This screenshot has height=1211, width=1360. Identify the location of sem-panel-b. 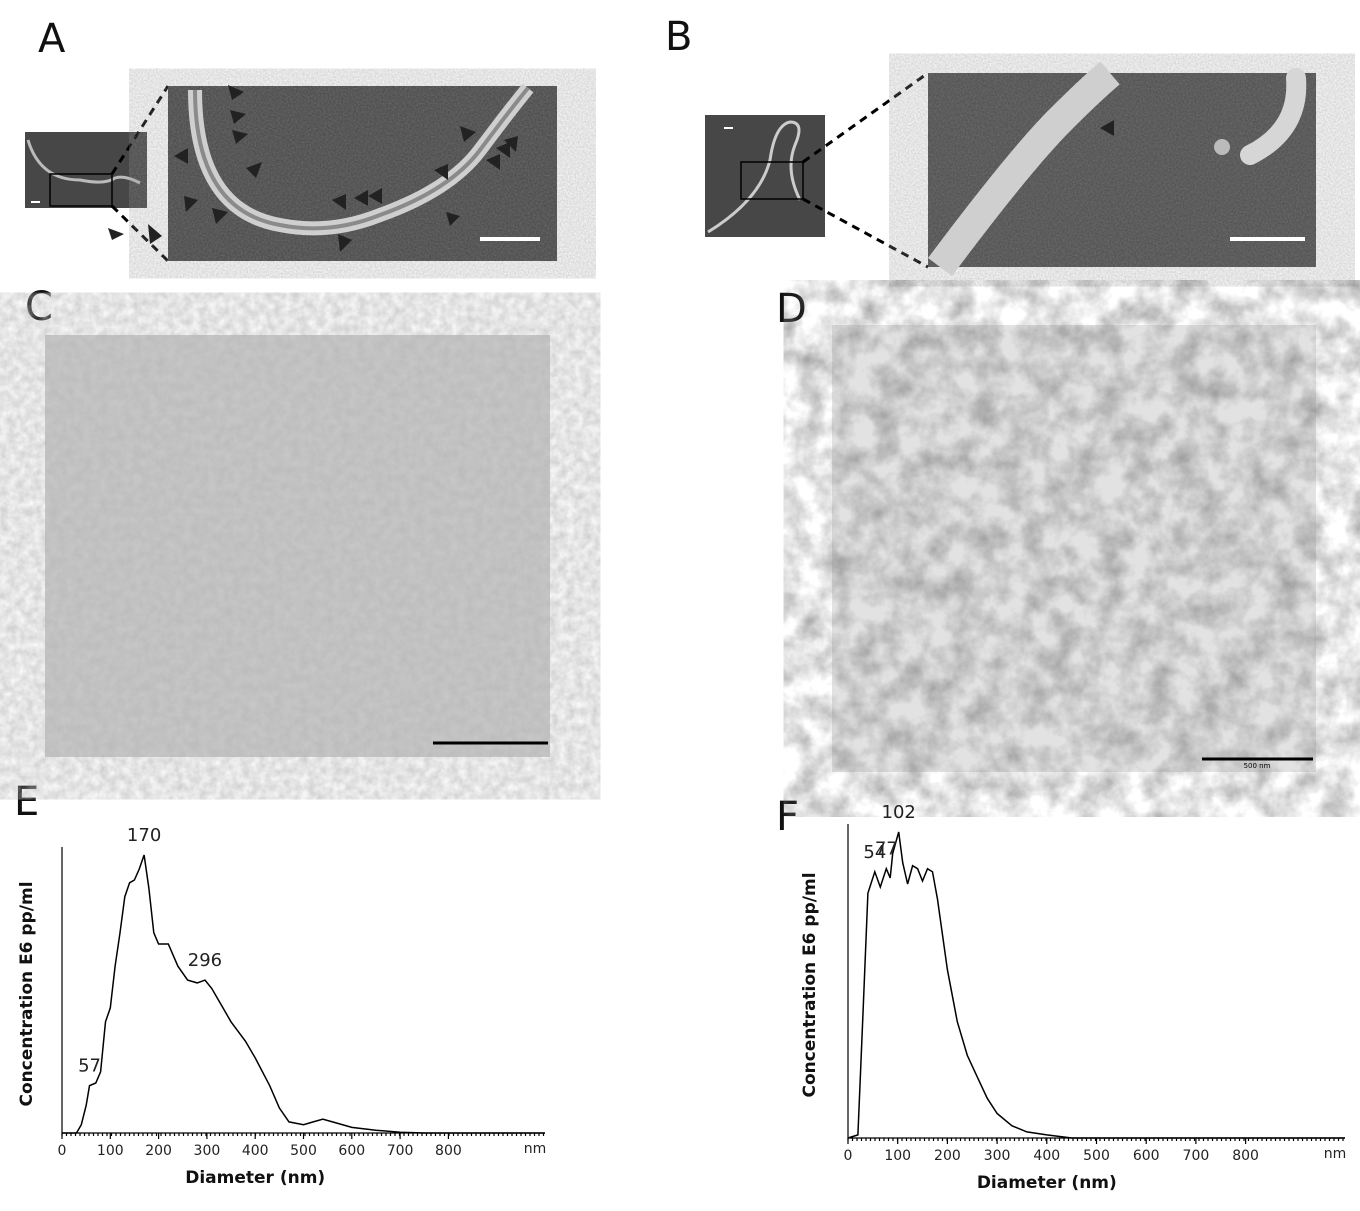
(1010, 168).